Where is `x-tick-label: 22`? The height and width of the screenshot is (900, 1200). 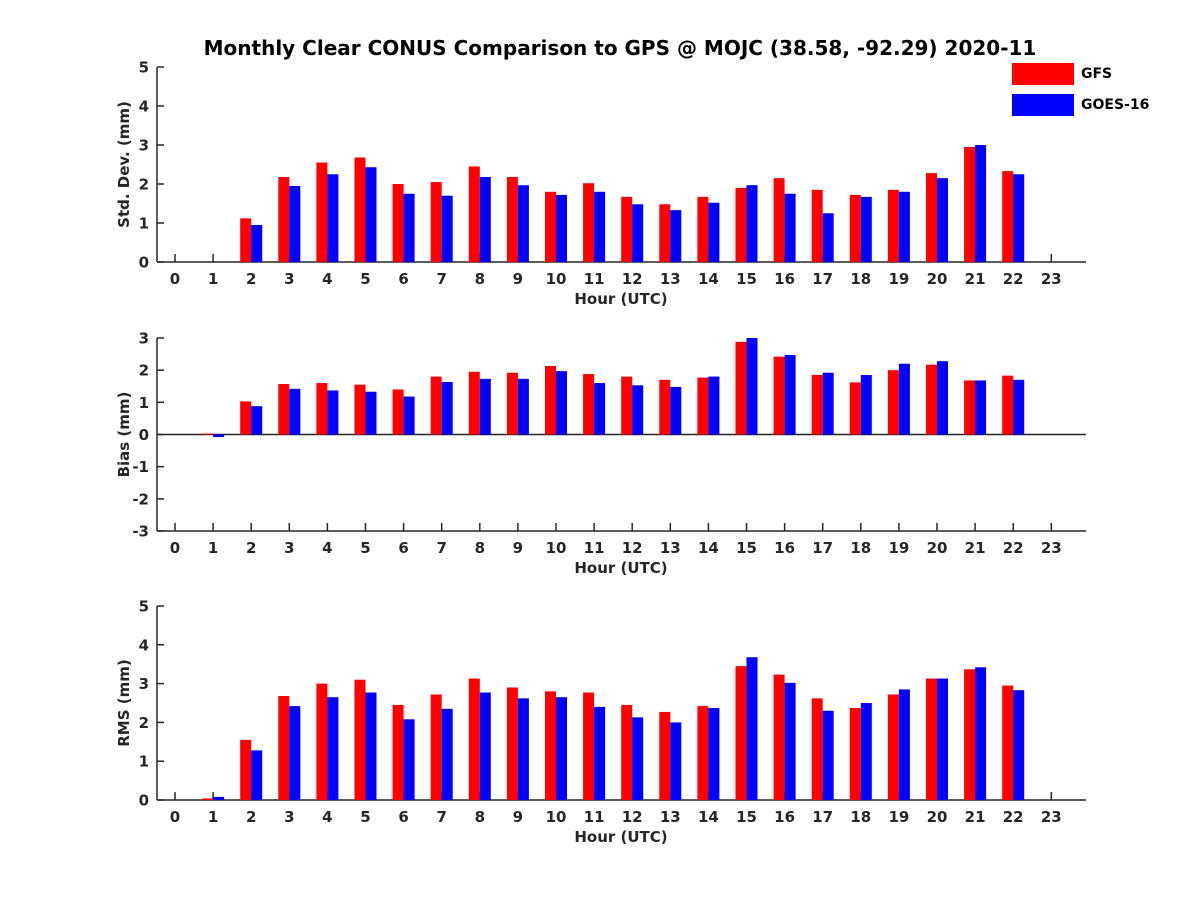 x-tick-label: 22 is located at coordinates (1013, 548).